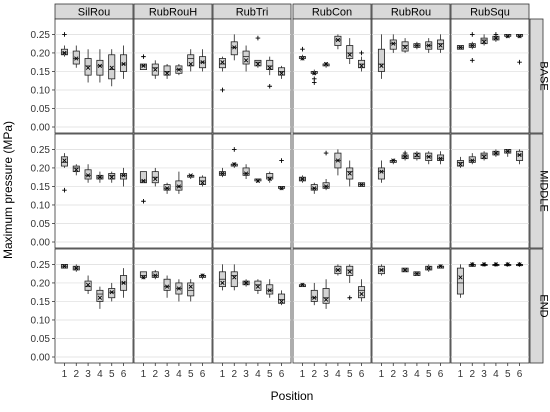  Describe the element at coordinates (490, 13) in the screenshot. I see `column-strip-label: RubSqu` at that location.